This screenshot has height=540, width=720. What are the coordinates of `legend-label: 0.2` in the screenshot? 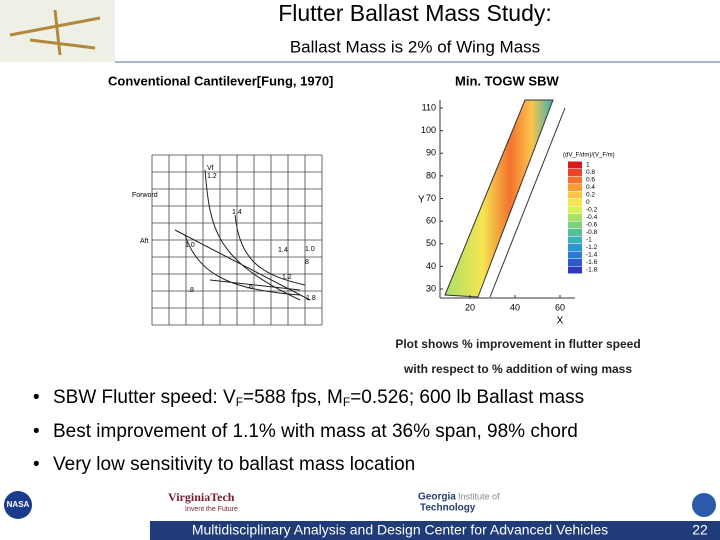 It's located at (590, 195).